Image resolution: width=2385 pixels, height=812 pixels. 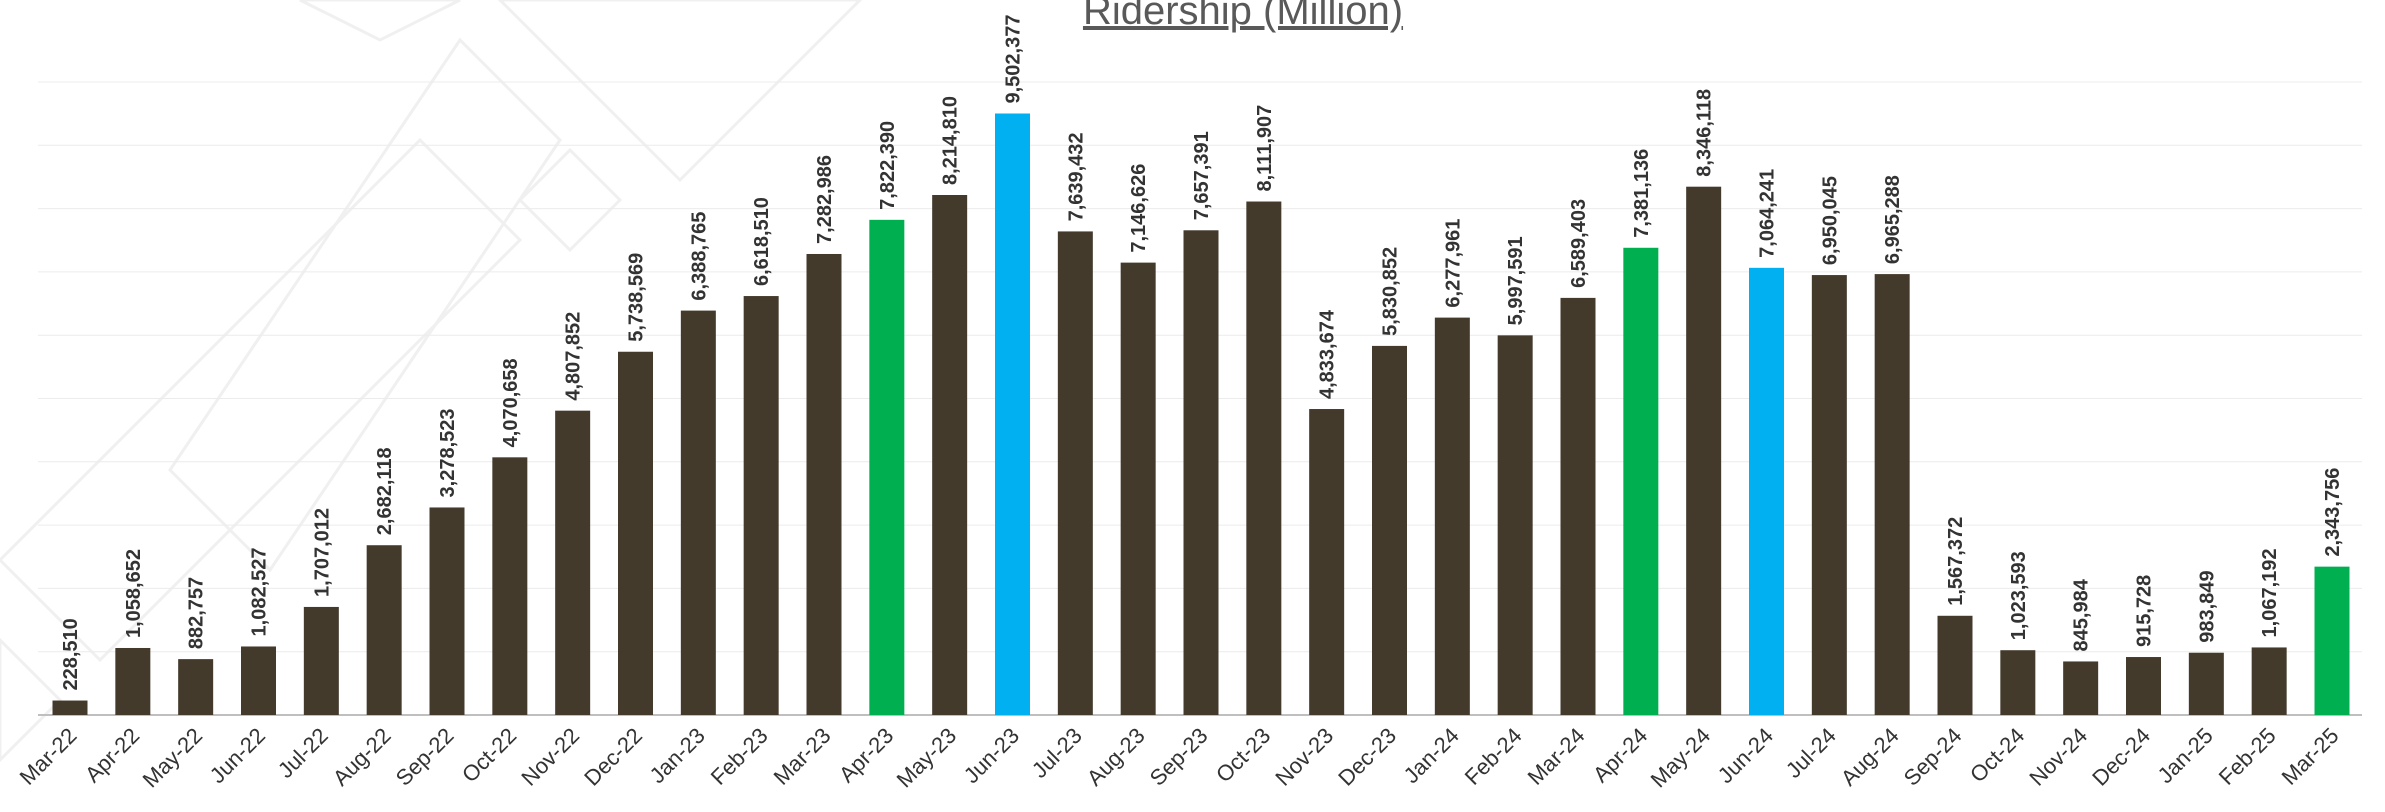 What do you see at coordinates (362, 757) in the screenshot?
I see `x-tick-label: Aug-22` at bounding box center [362, 757].